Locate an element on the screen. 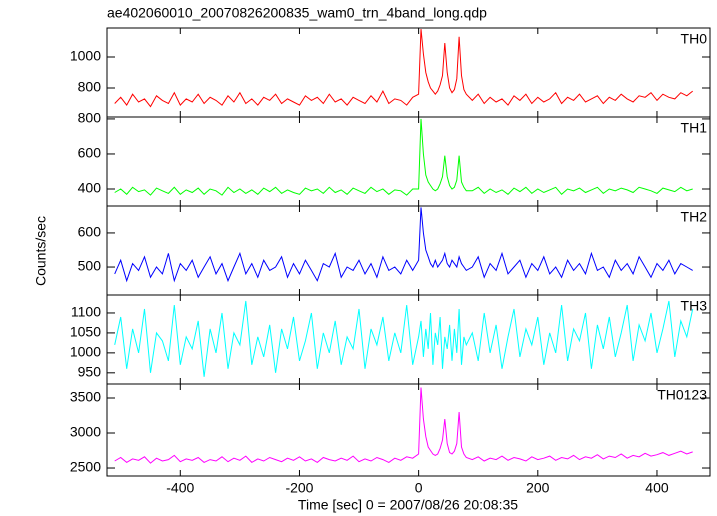 The height and width of the screenshot is (516, 717). y-tick-label: 500 is located at coordinates (90, 266).